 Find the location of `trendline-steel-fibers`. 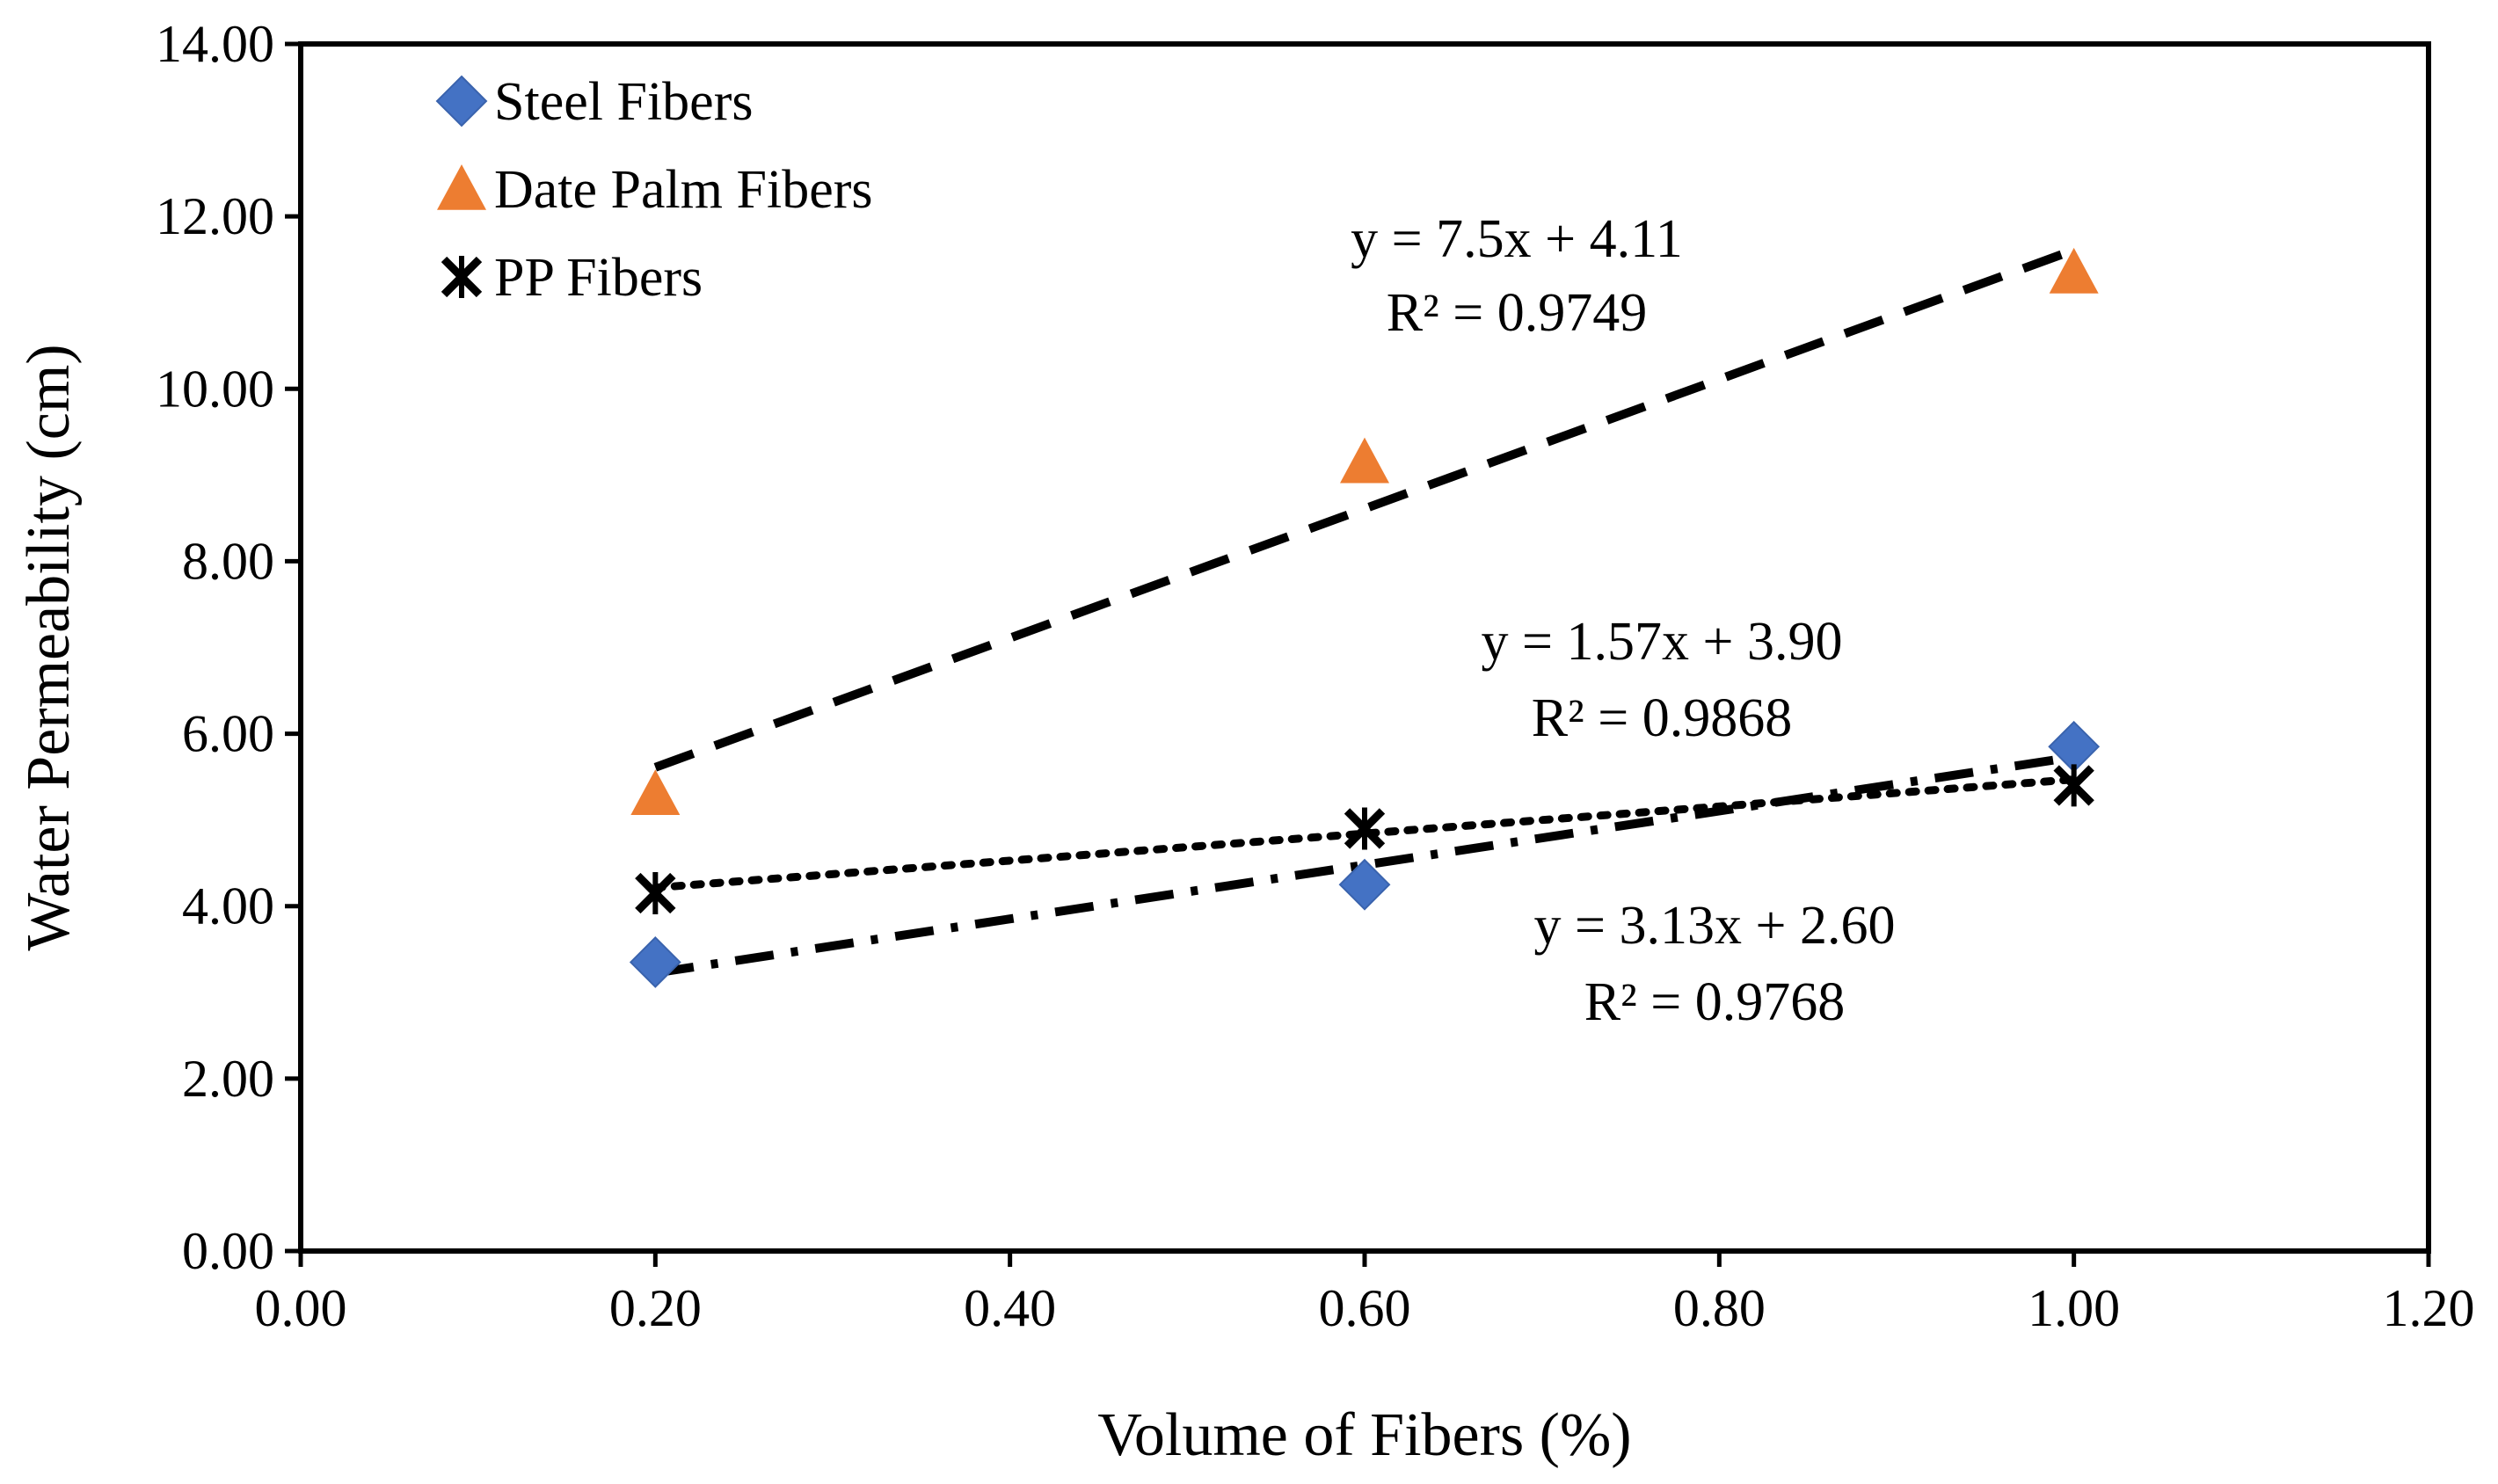

trendline-steel-fibers is located at coordinates (1364, 866).